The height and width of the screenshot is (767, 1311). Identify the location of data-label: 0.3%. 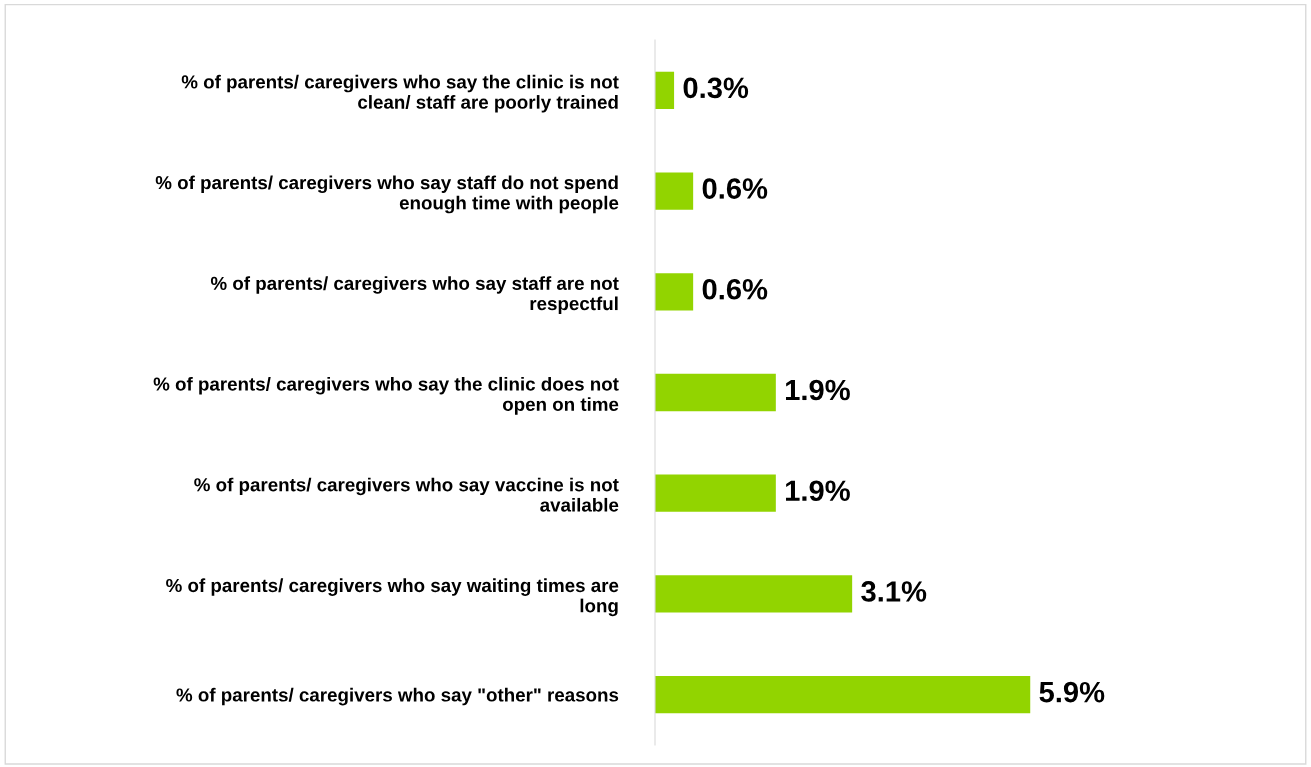
(716, 88).